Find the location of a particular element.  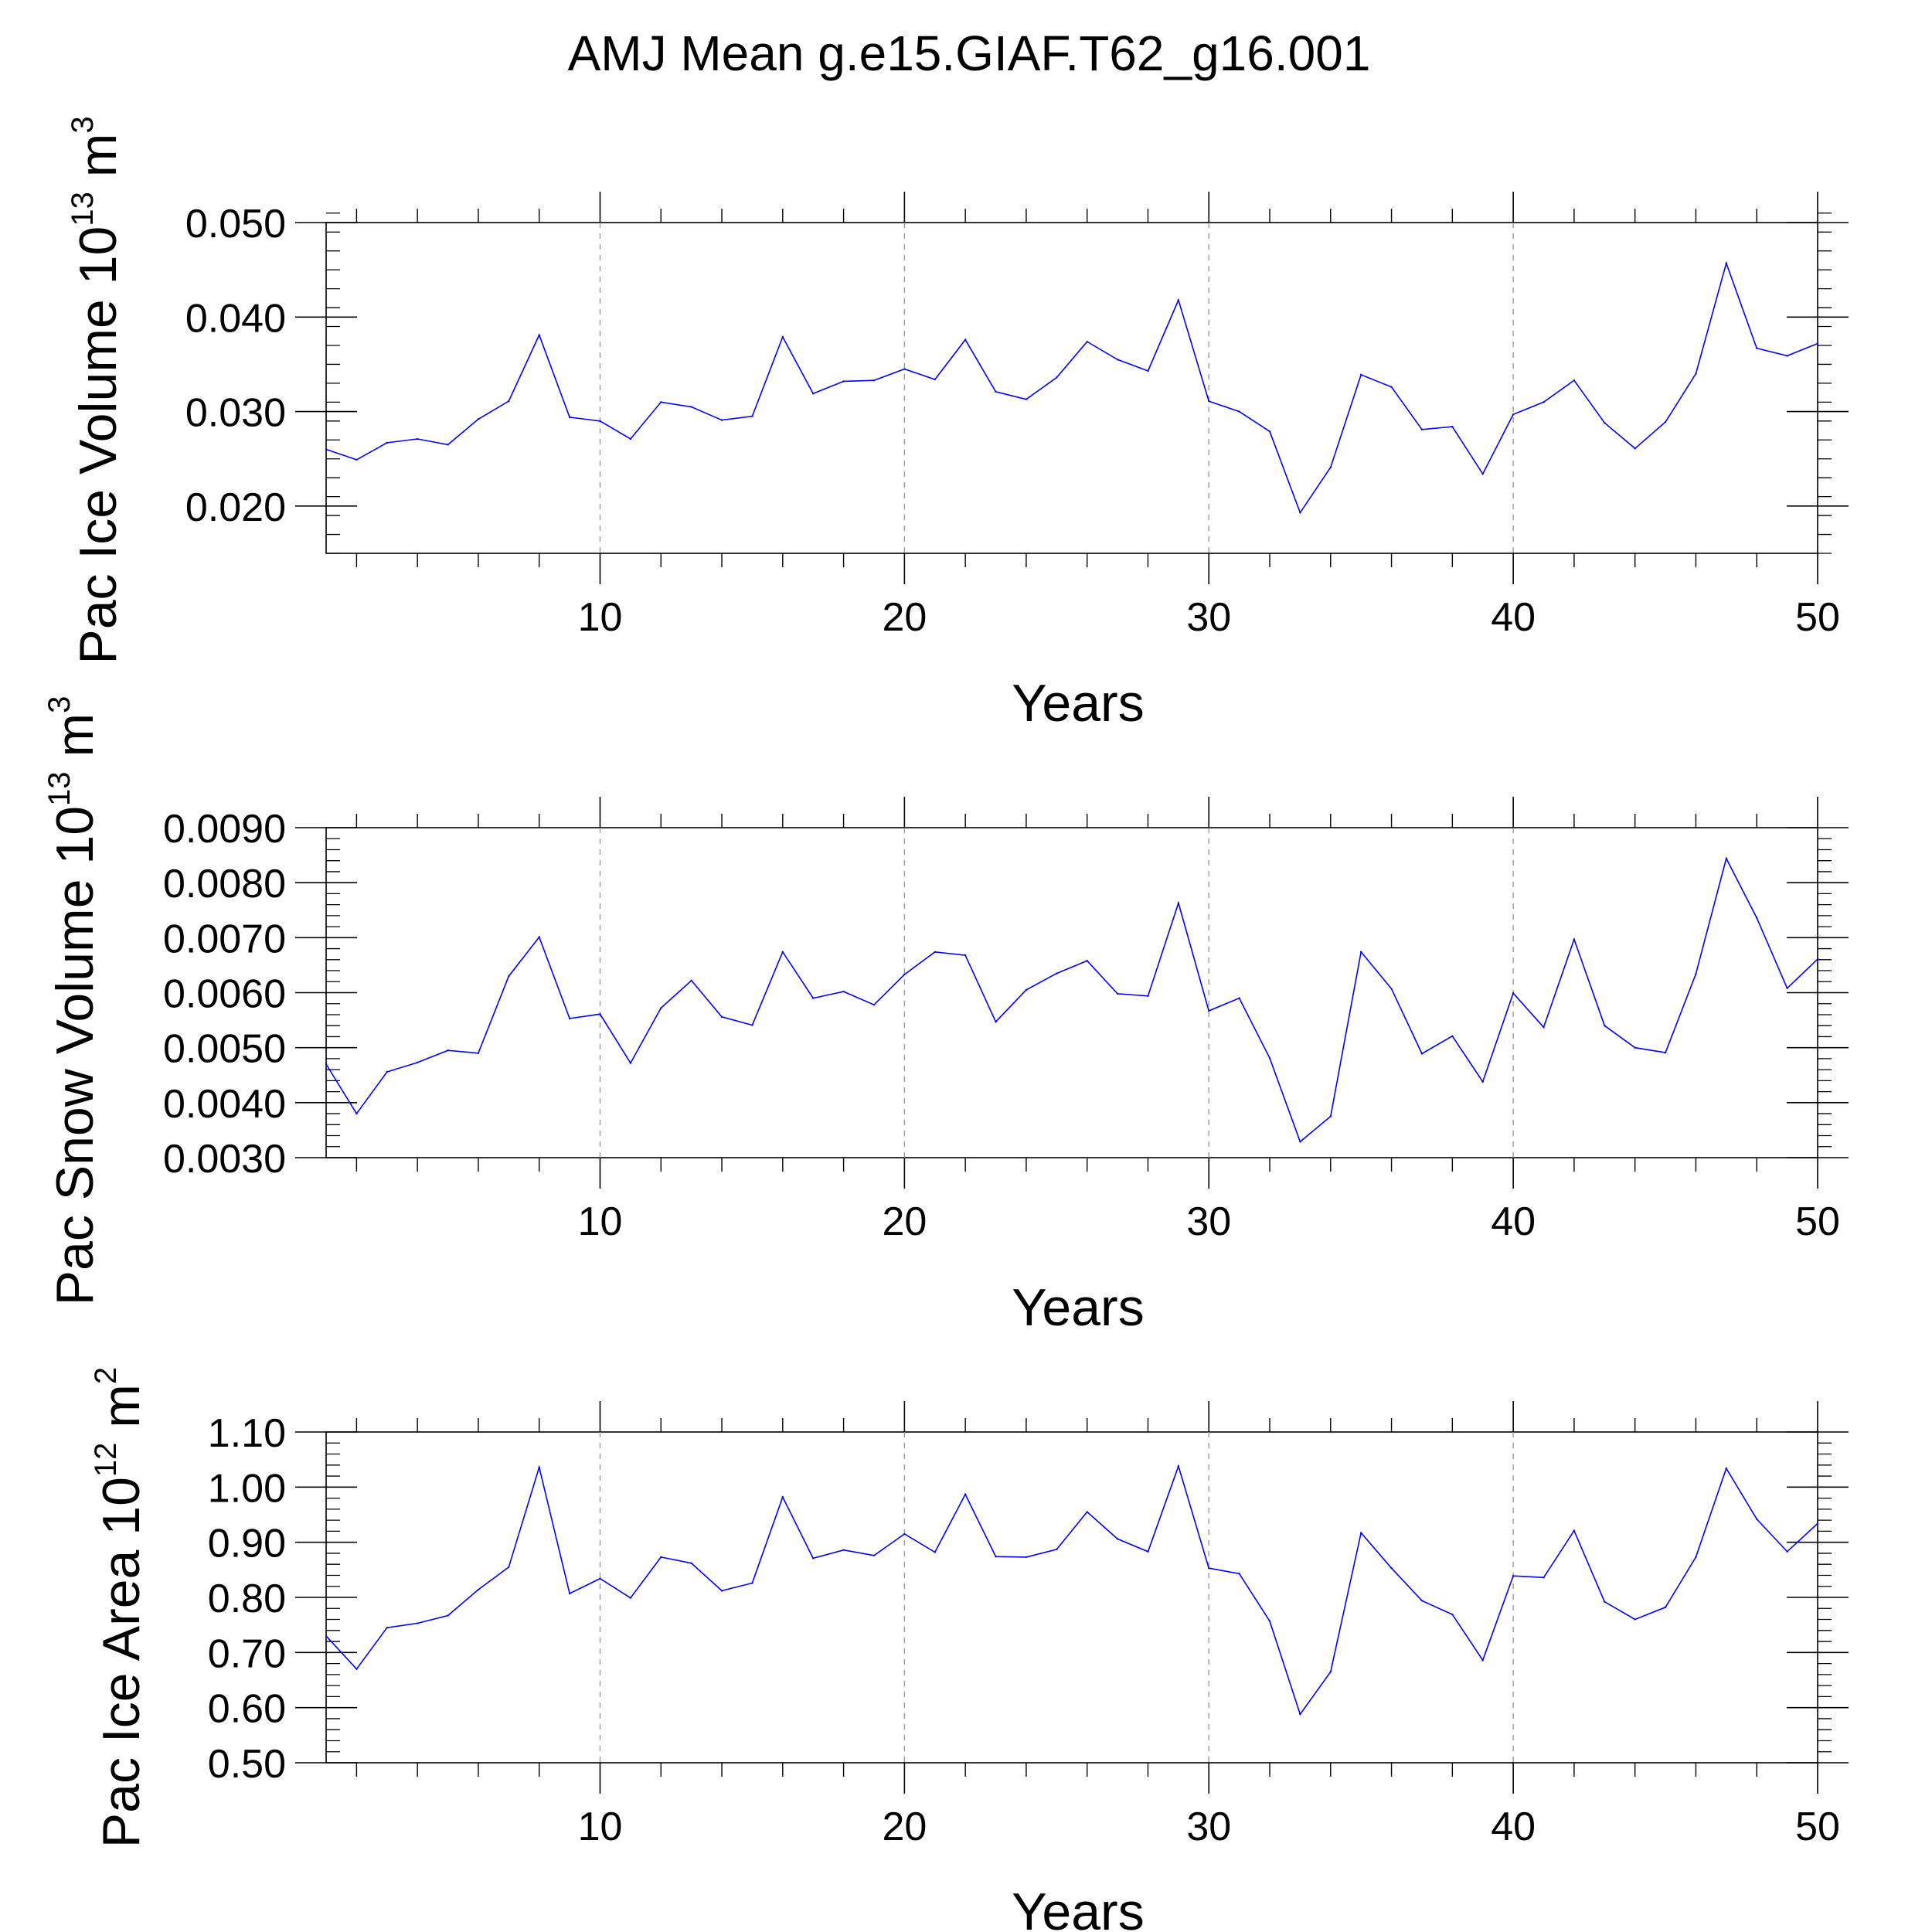

x-tick-label: 10 is located at coordinates (600, 1827).